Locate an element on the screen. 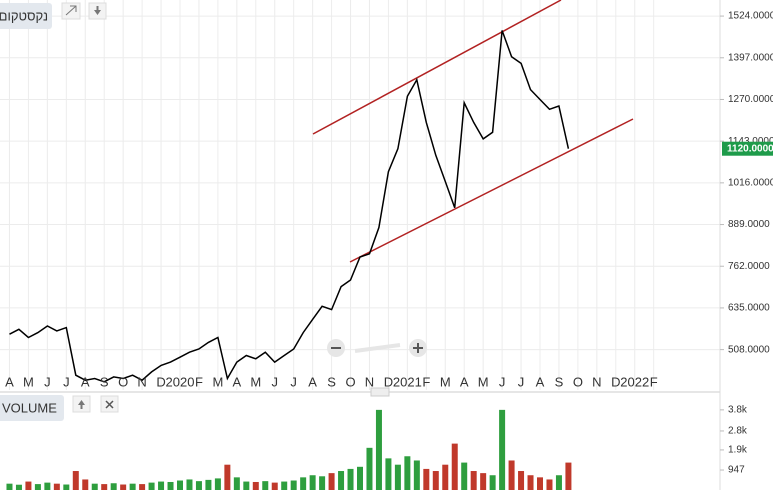 The width and height of the screenshot is (773, 490). volume-title: VOLUME is located at coordinates (29, 407).